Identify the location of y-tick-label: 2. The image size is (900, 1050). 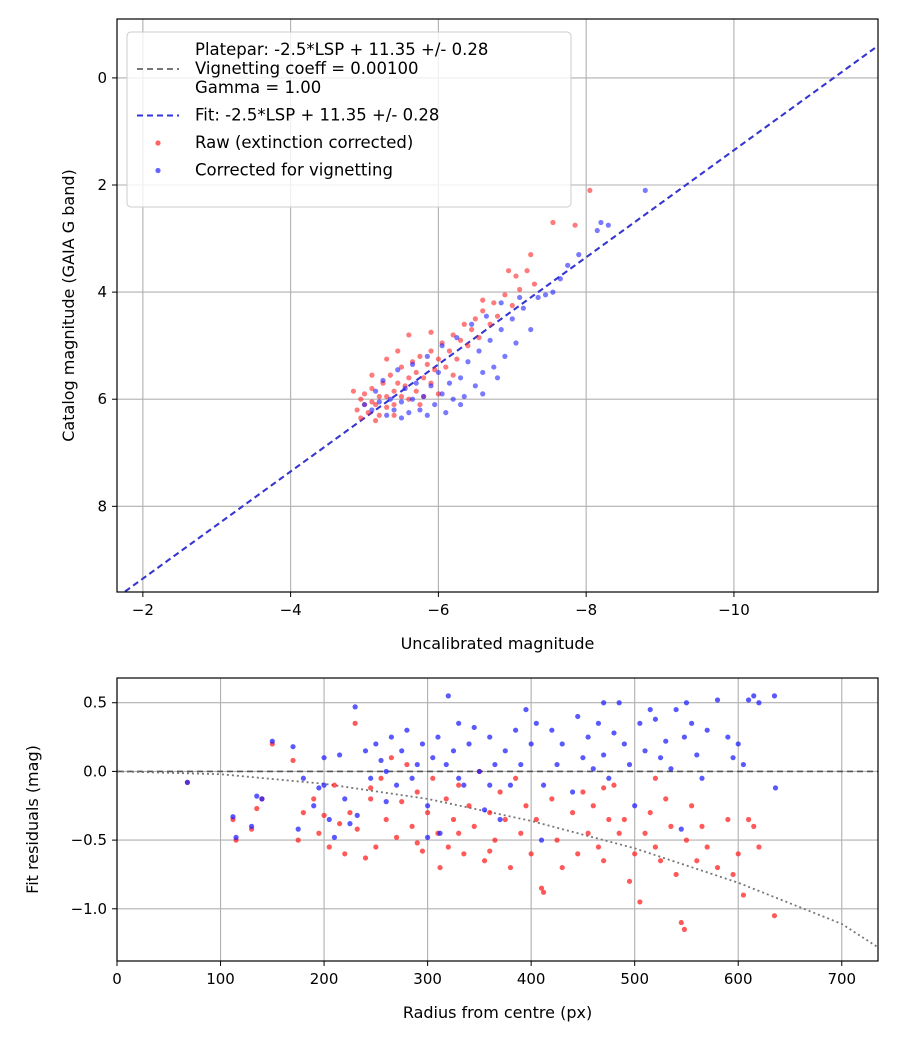
(102, 185).